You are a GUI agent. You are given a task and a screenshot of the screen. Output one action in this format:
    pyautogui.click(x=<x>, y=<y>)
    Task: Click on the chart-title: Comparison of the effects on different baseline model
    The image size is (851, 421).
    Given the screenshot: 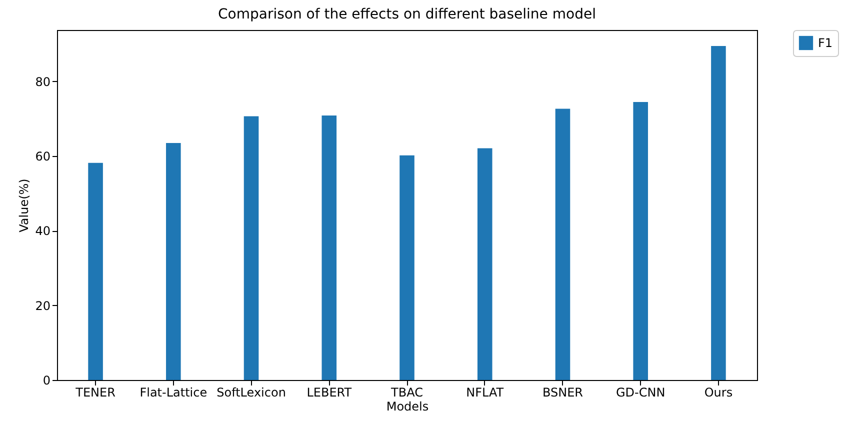 What is the action you would take?
    pyautogui.click(x=407, y=14)
    